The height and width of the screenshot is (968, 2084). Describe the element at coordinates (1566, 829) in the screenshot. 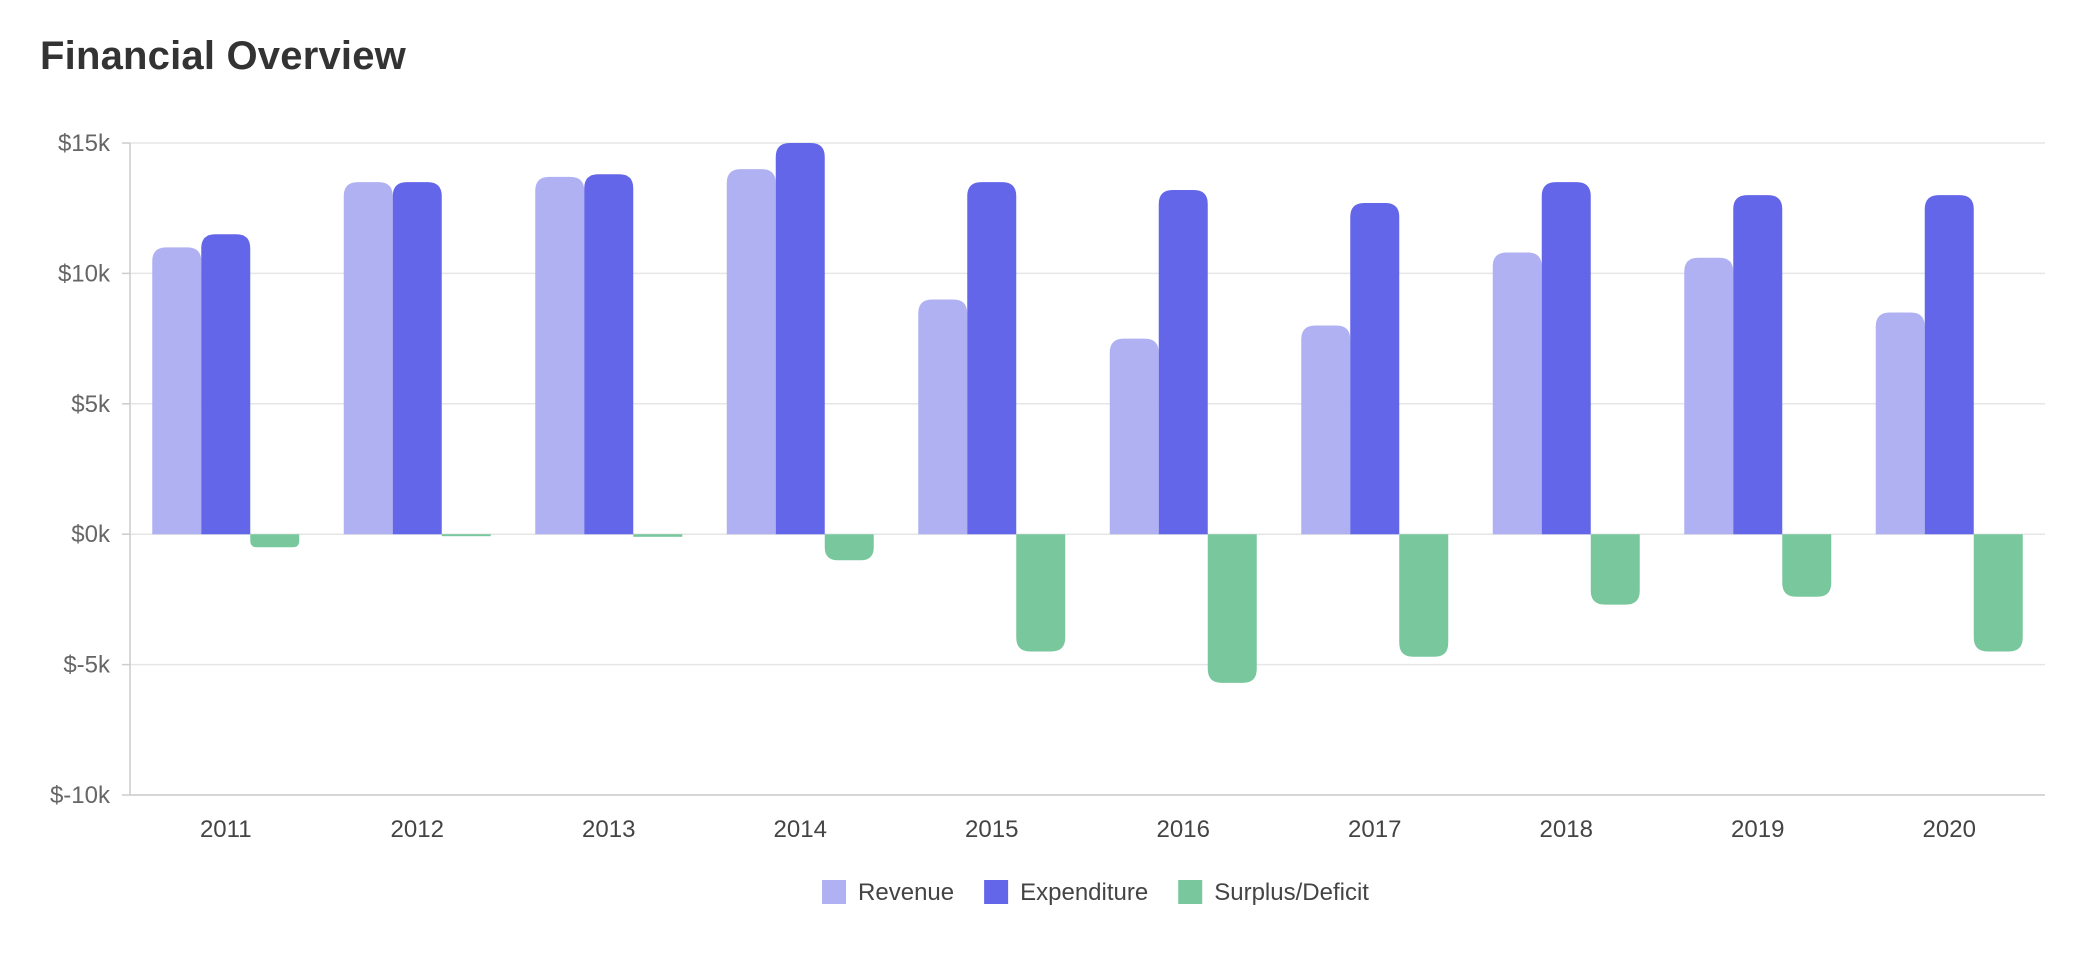

I see `x-tick-label: 2018` at that location.